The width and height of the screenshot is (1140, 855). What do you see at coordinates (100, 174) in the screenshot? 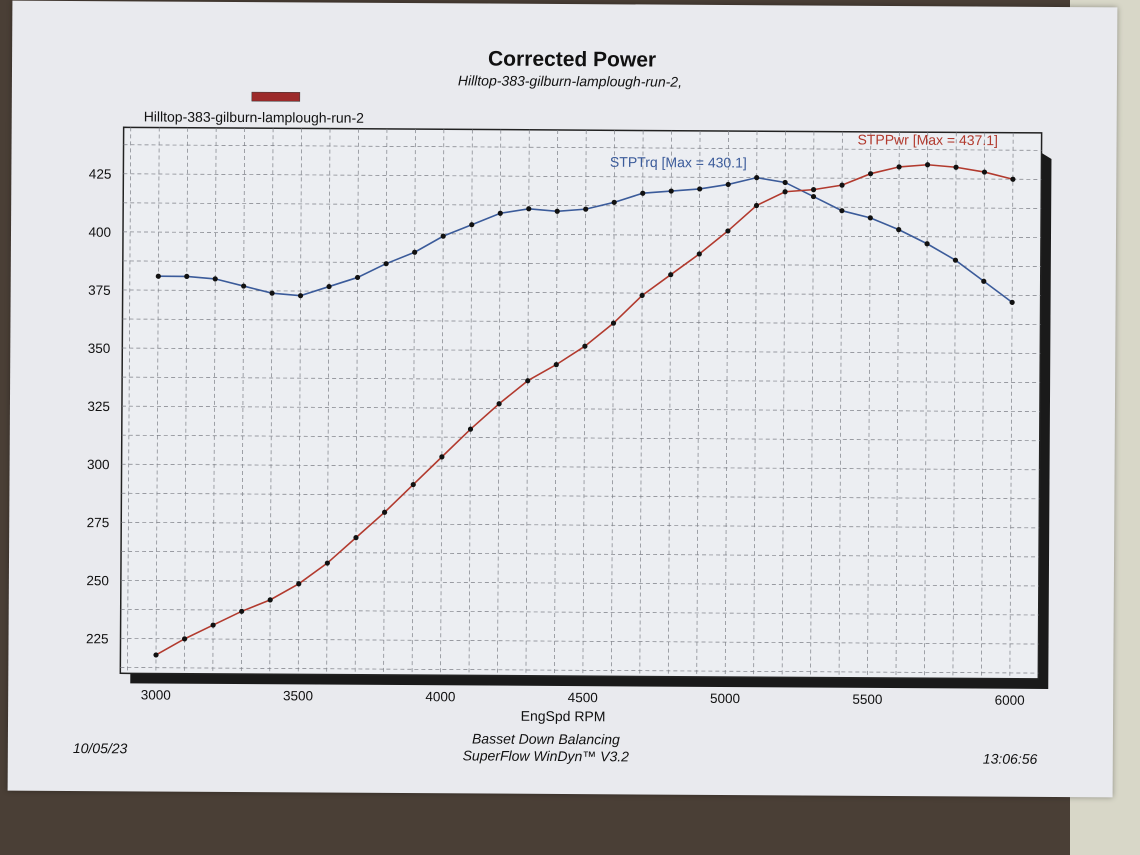
I see `y-tick-label: 425` at bounding box center [100, 174].